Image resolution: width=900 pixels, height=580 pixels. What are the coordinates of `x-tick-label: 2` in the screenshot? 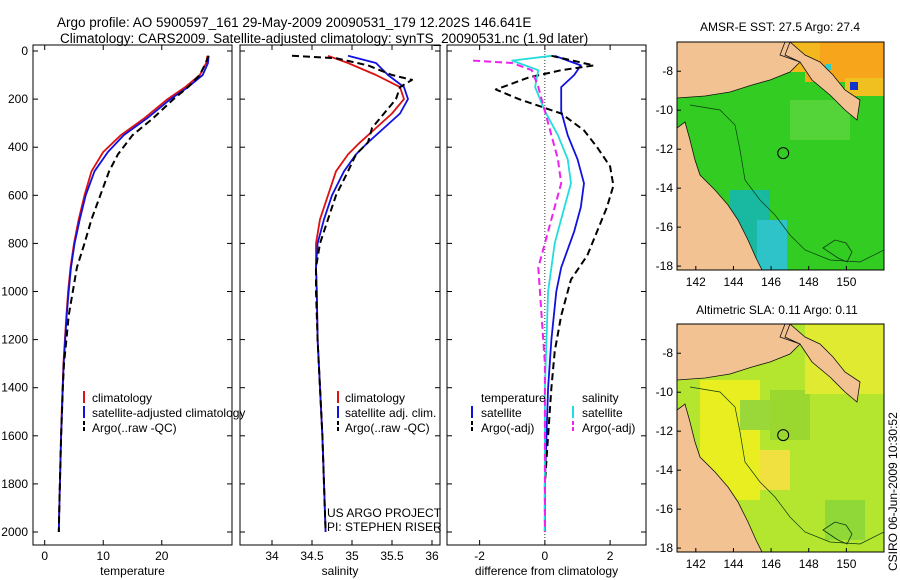 It's located at (610, 556).